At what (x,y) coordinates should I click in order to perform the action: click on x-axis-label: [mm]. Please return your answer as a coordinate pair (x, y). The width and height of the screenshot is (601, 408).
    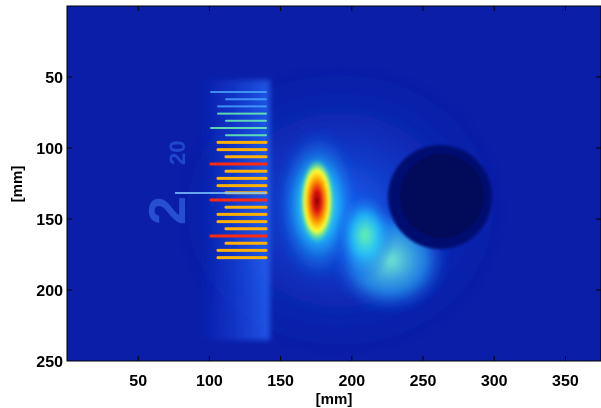
    Looking at the image, I should click on (334, 399).